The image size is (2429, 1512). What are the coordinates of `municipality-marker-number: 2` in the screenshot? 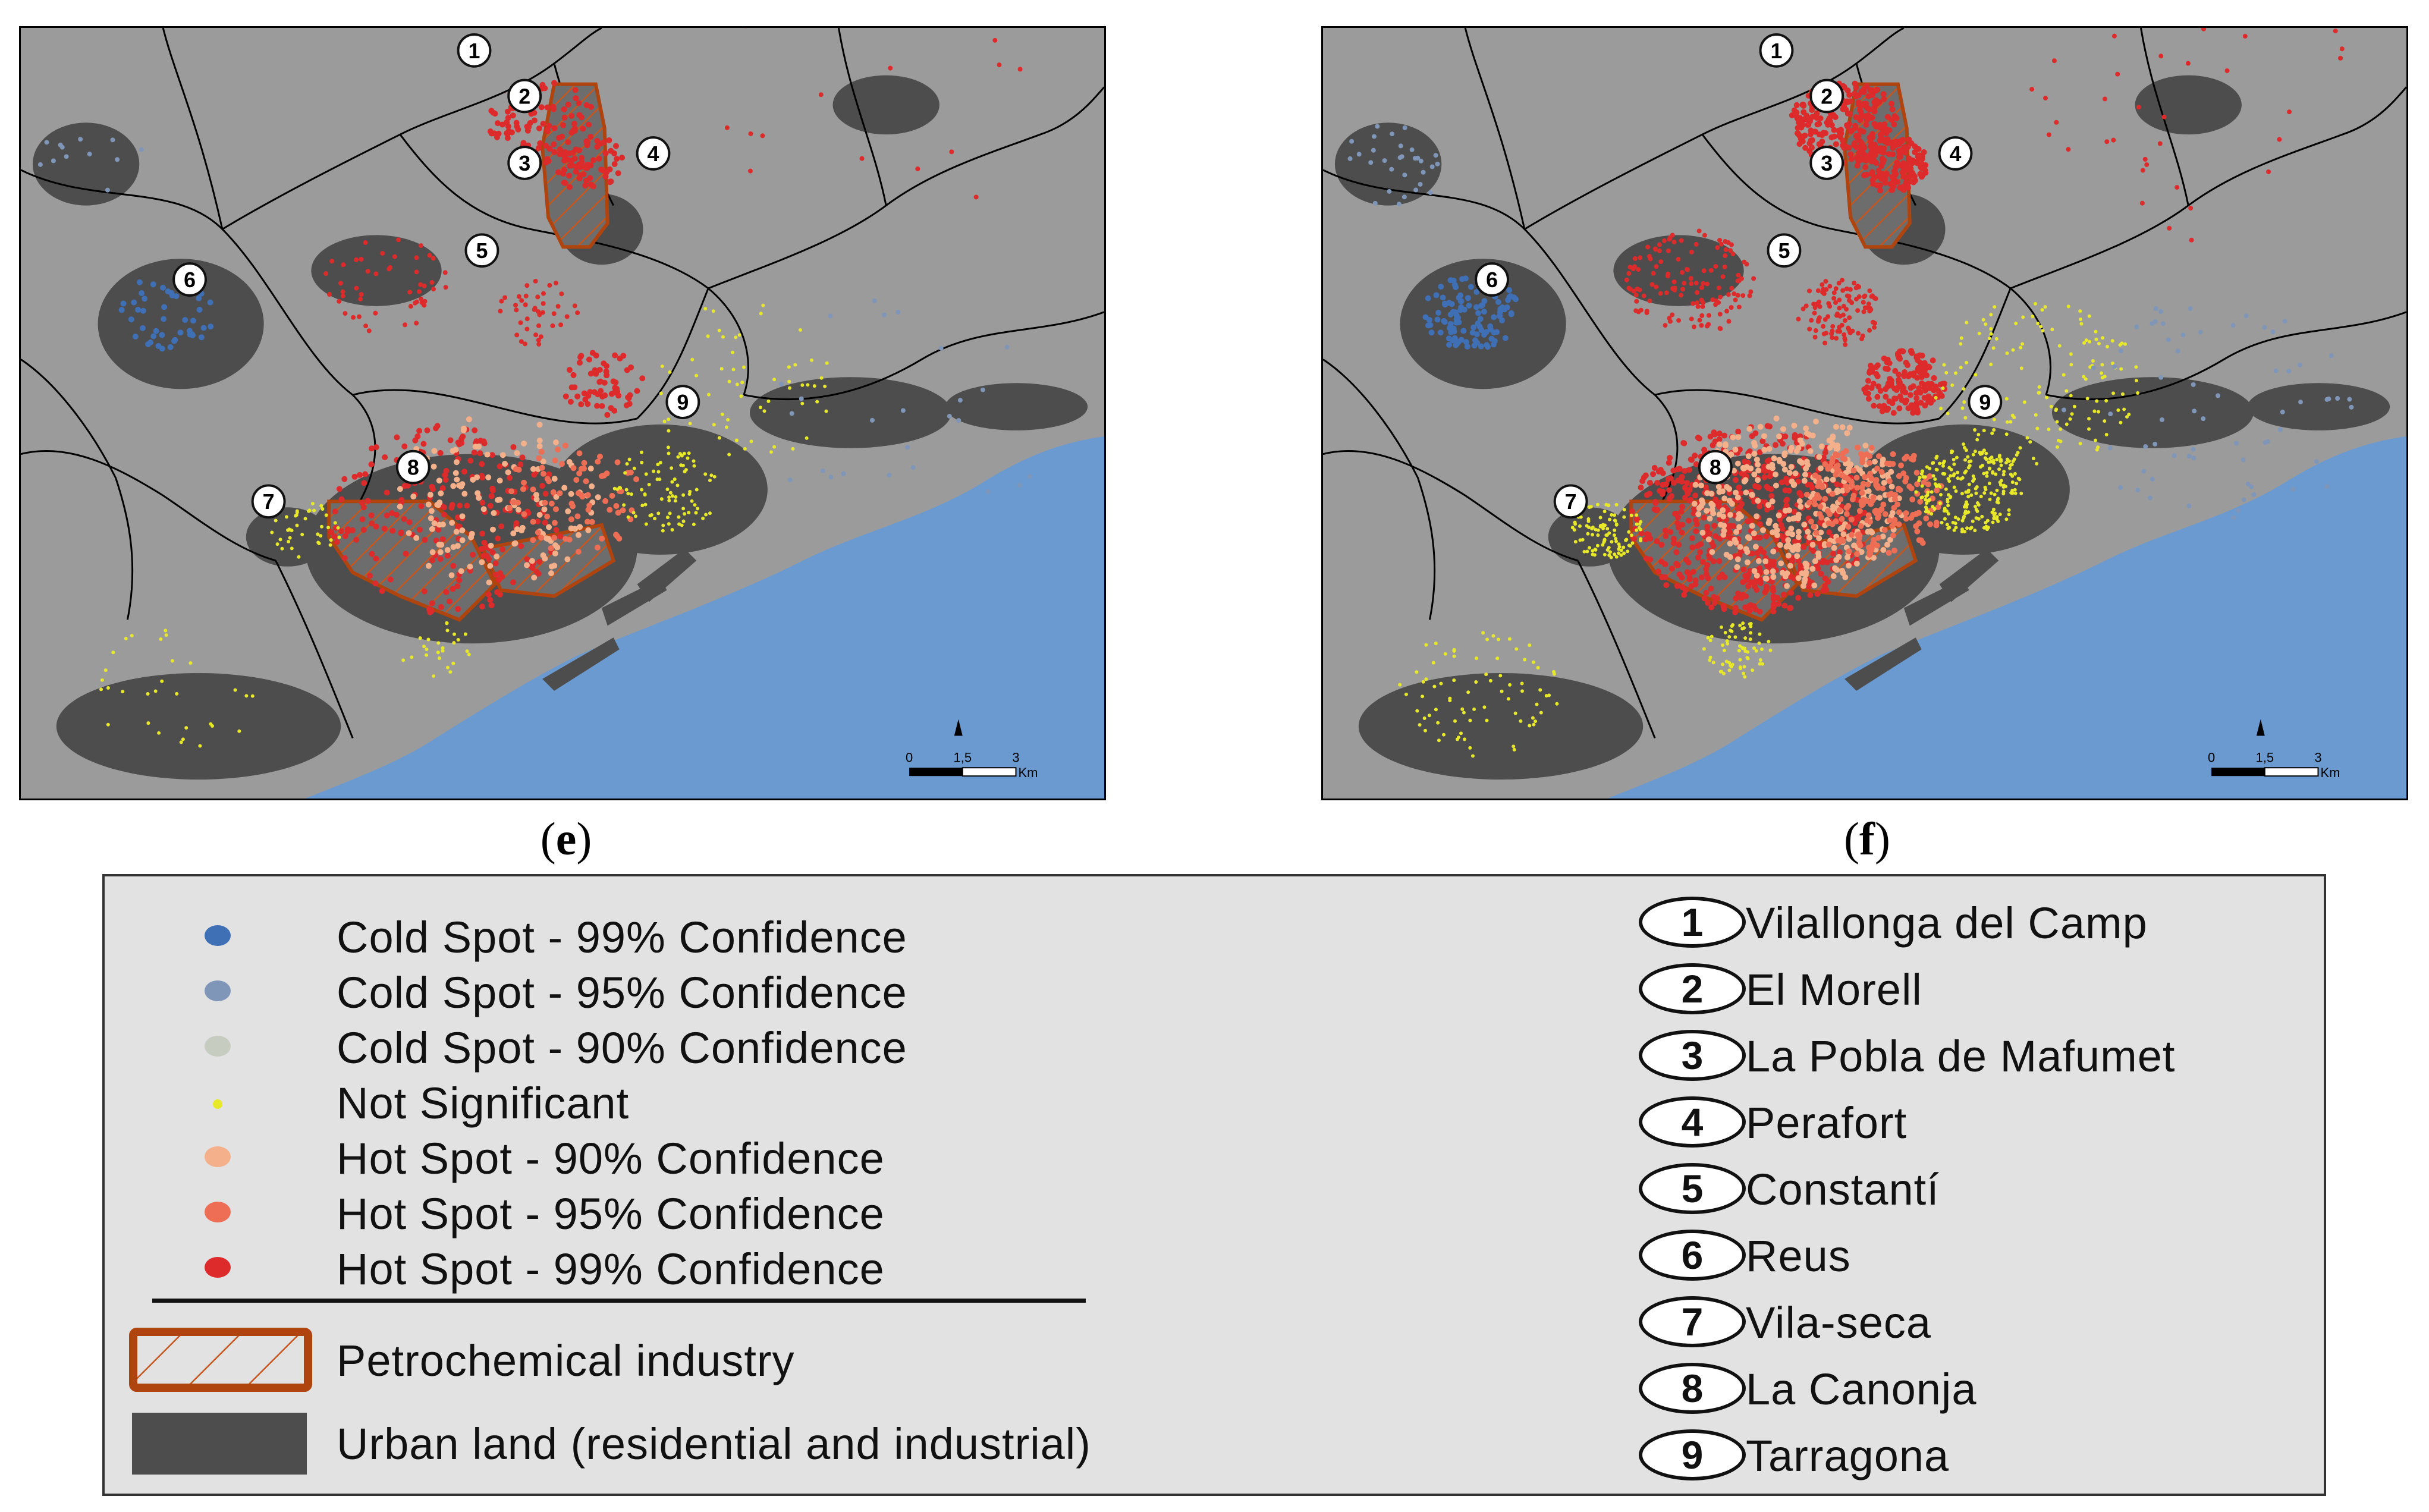 It's located at (1827, 96).